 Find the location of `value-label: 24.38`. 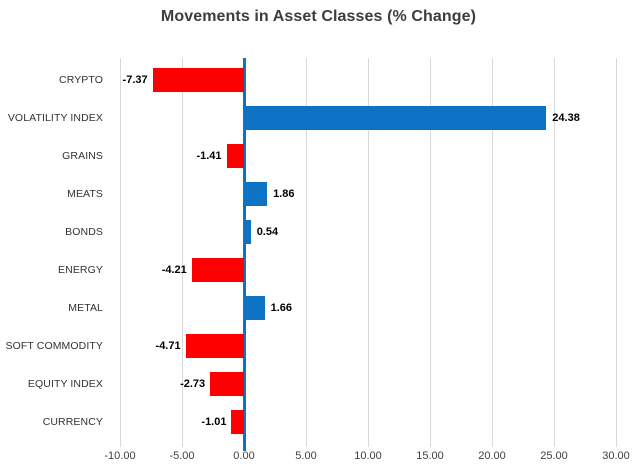

value-label: 24.38 is located at coordinates (566, 118).